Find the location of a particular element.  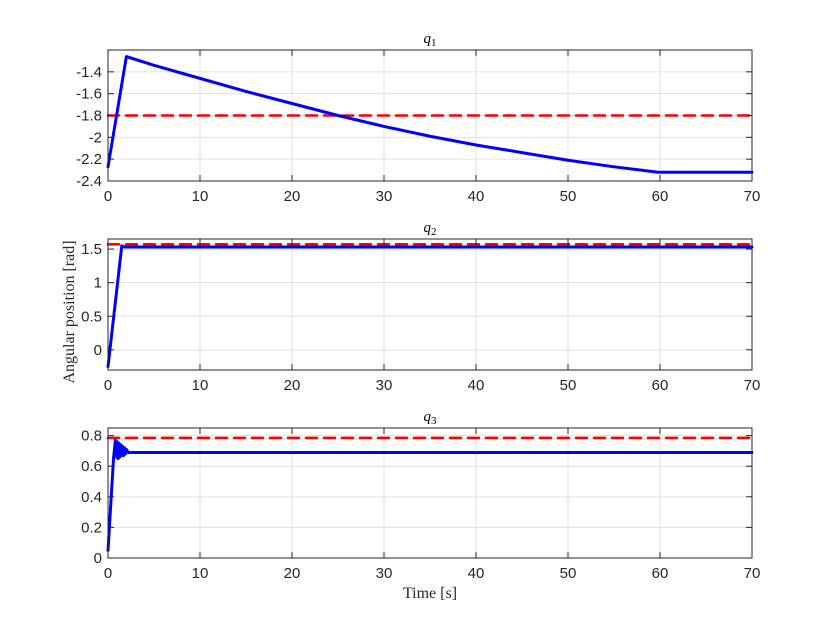

y-tick-label: 0.8 is located at coordinates (91, 436).